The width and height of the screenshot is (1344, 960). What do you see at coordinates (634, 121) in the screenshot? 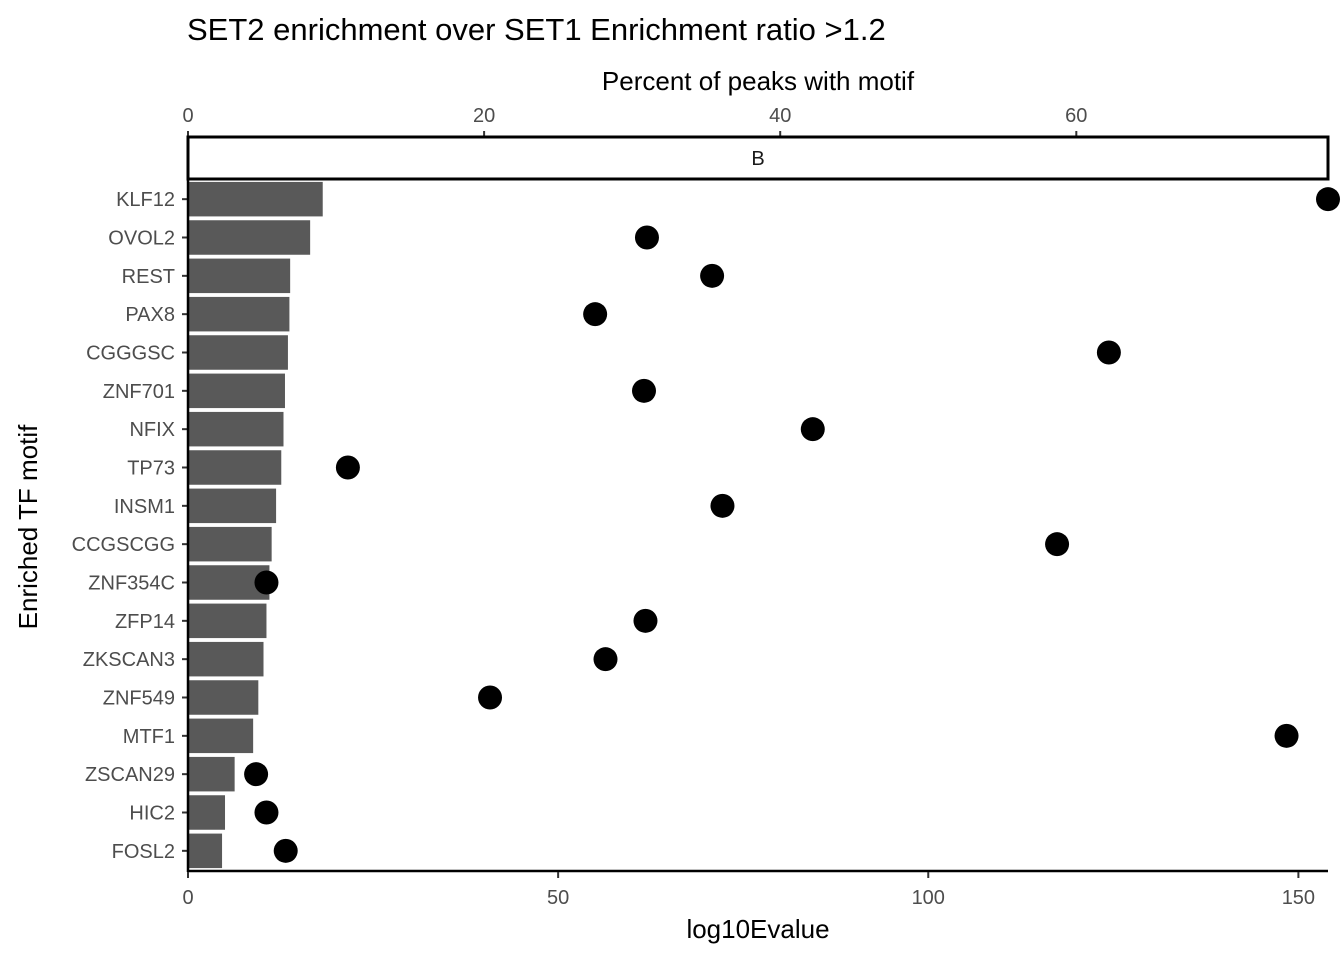
I see `top-x-axis: 0 20 40 60` at bounding box center [634, 121].